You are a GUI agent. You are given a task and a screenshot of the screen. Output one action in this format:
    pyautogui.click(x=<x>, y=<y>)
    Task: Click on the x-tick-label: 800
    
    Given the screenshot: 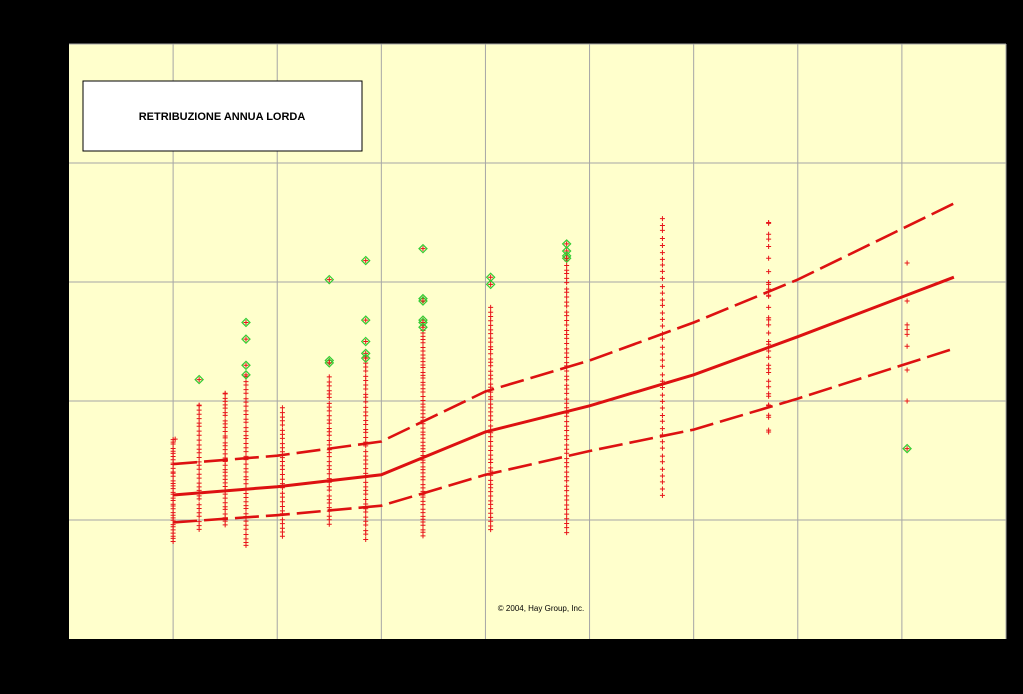 What is the action you would take?
    pyautogui.click(x=902, y=654)
    